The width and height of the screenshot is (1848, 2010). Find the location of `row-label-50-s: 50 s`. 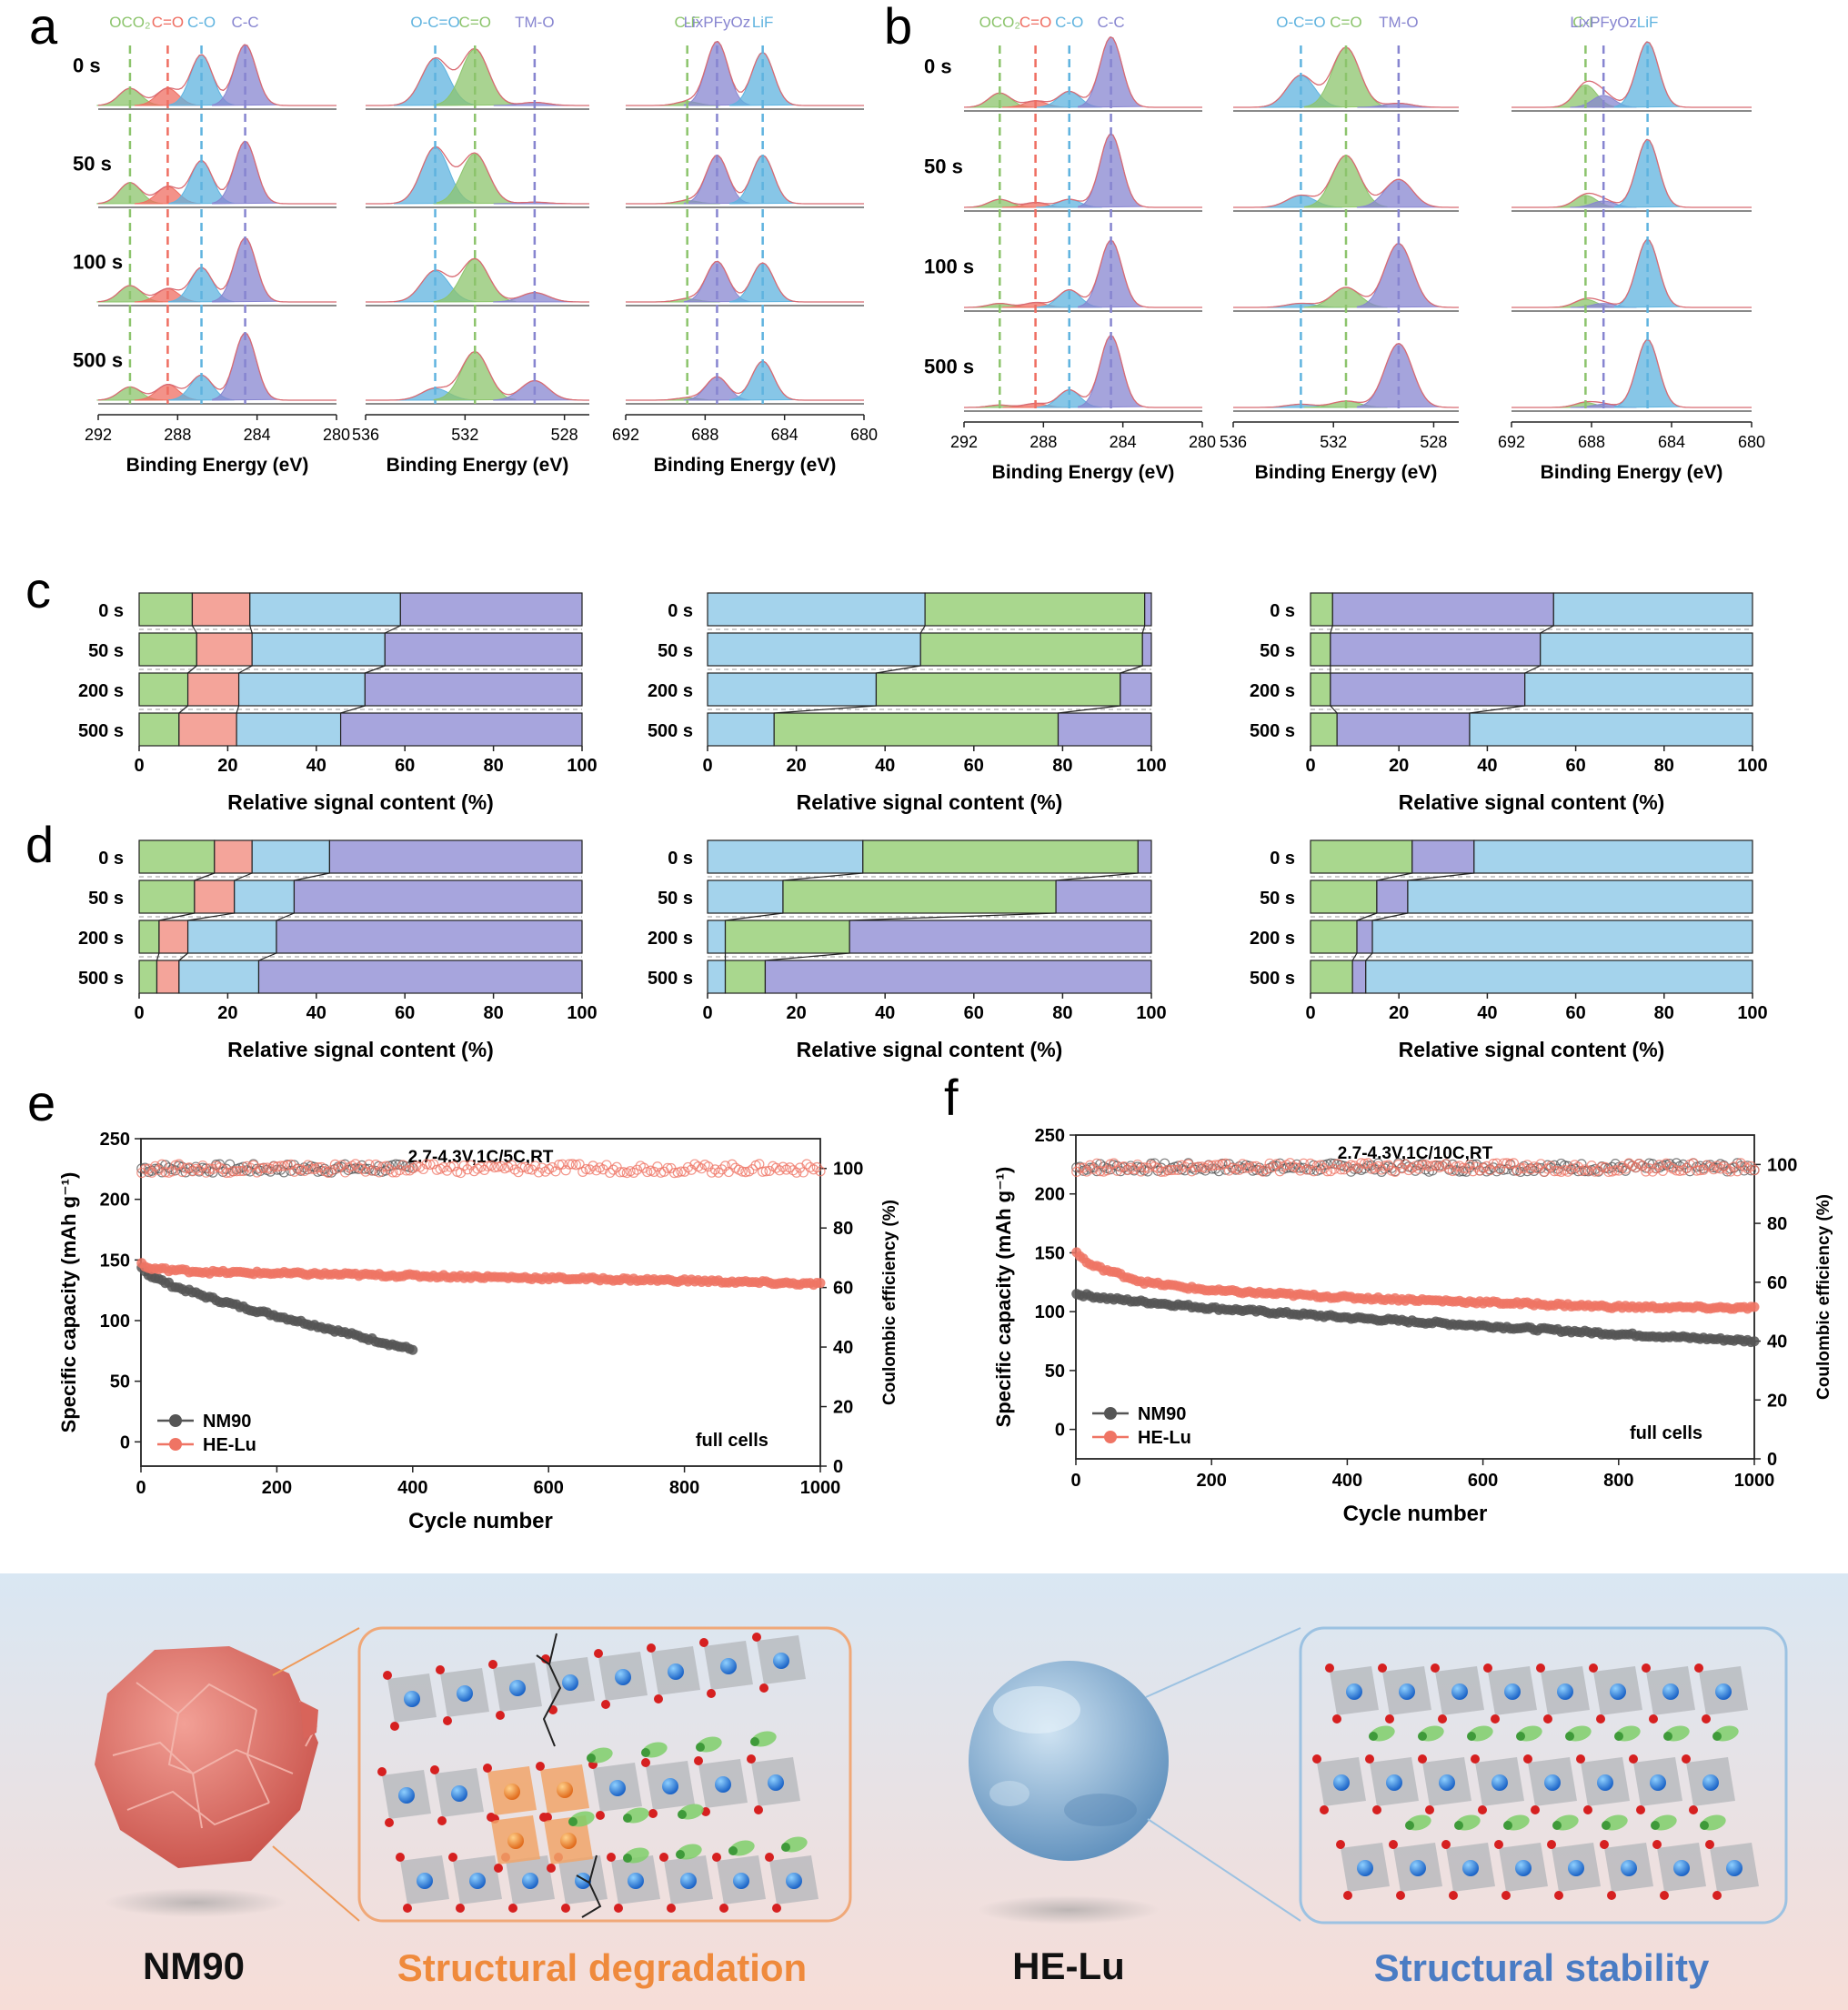

row-label-50-s: 50 s is located at coordinates (93, 163).